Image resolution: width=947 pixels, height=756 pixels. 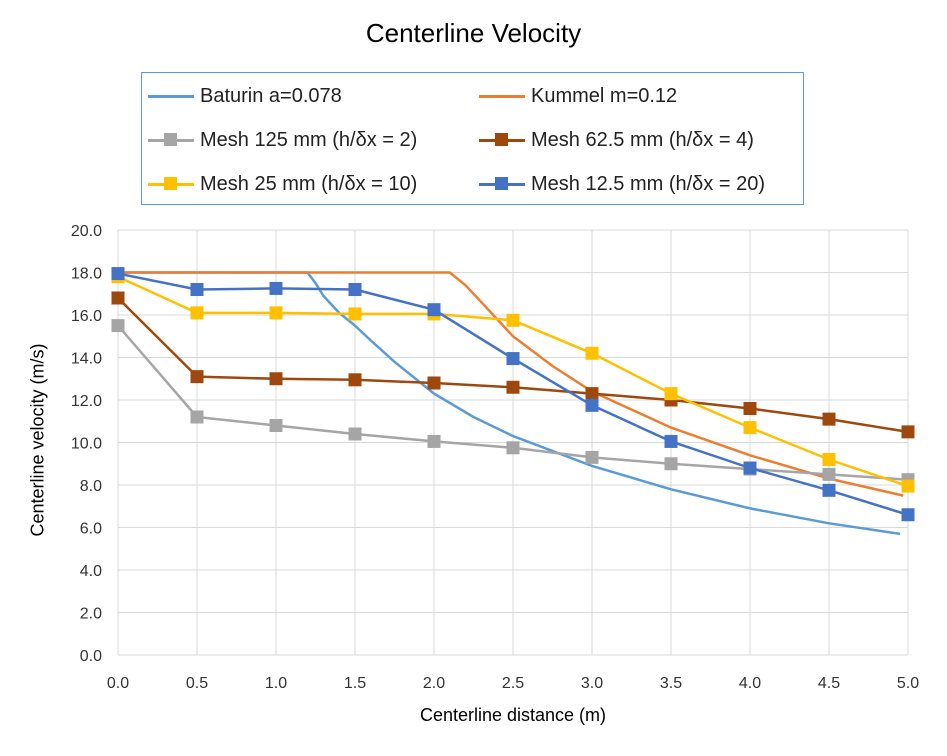 I want to click on y-tick-label: 8.0, so click(x=91, y=486).